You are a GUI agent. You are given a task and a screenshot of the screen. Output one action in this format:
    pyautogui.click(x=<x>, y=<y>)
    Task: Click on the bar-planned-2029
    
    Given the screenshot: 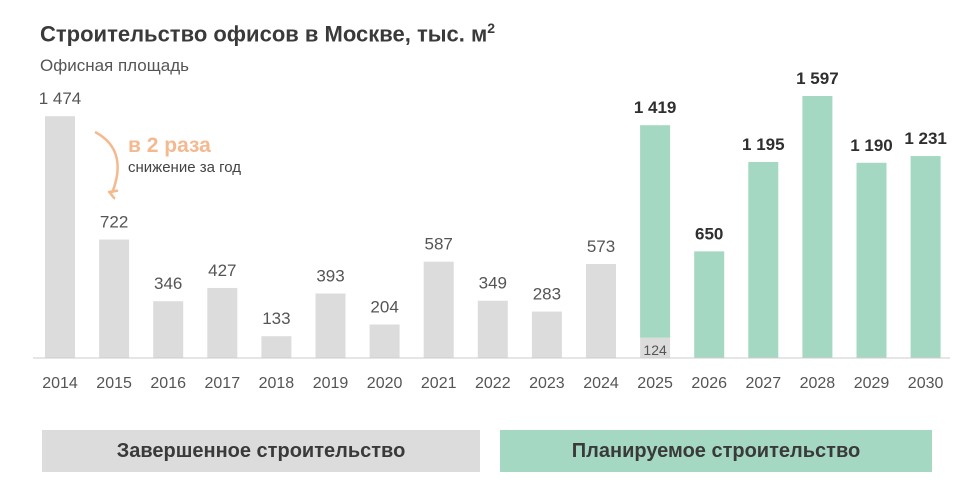 What is the action you would take?
    pyautogui.click(x=871, y=260)
    